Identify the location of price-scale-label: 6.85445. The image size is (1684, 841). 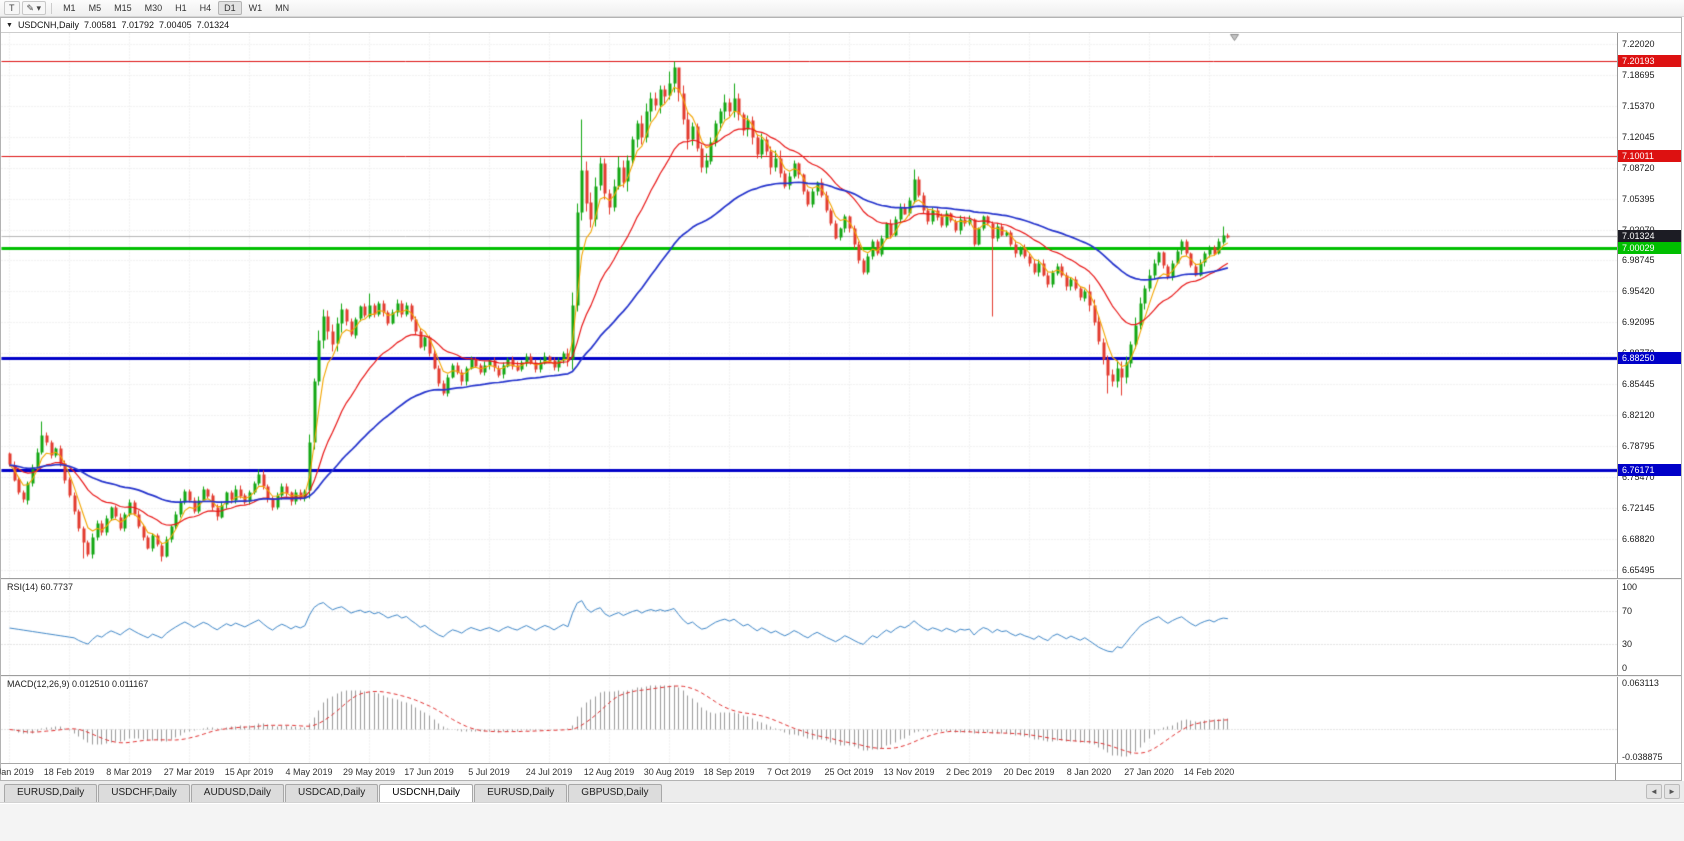
(1638, 384).